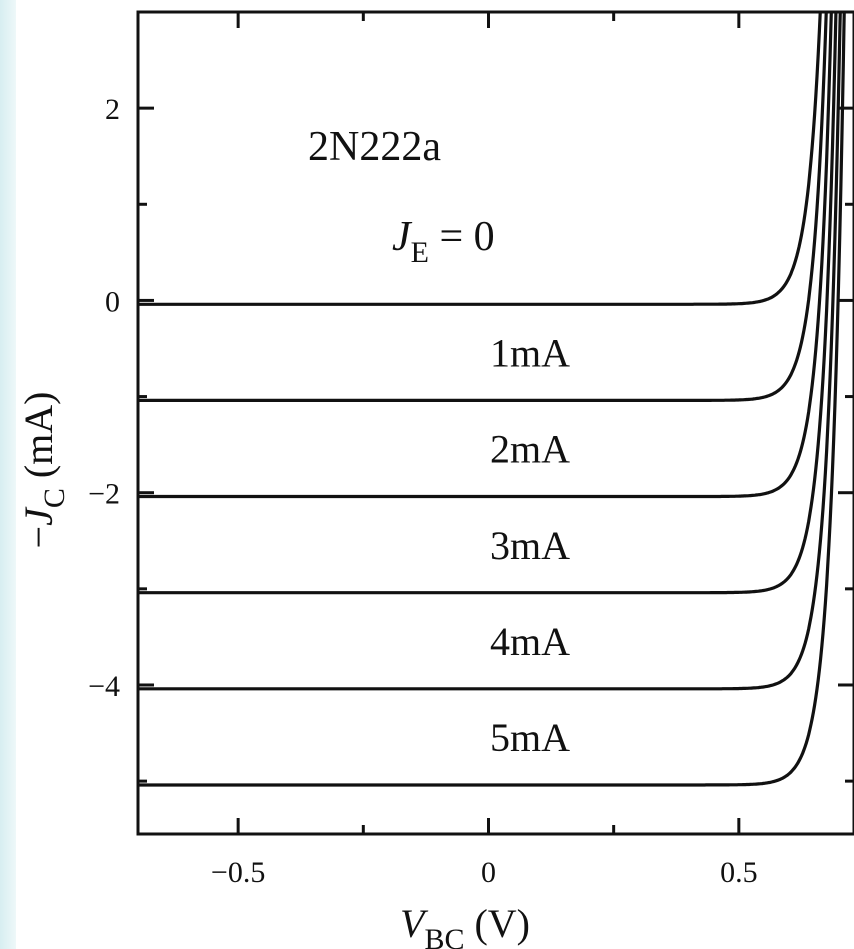 The height and width of the screenshot is (949, 854). What do you see at coordinates (497, 923) in the screenshot?
I see `x-axis-rest: (V)` at bounding box center [497, 923].